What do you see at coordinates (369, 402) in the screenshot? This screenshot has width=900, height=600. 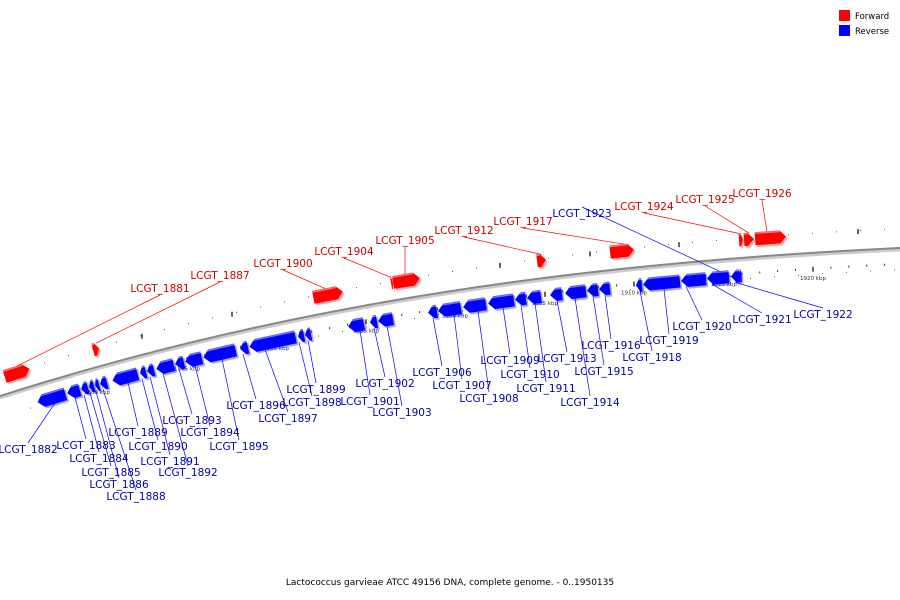 I see `gene-label: LCGT_1901` at bounding box center [369, 402].